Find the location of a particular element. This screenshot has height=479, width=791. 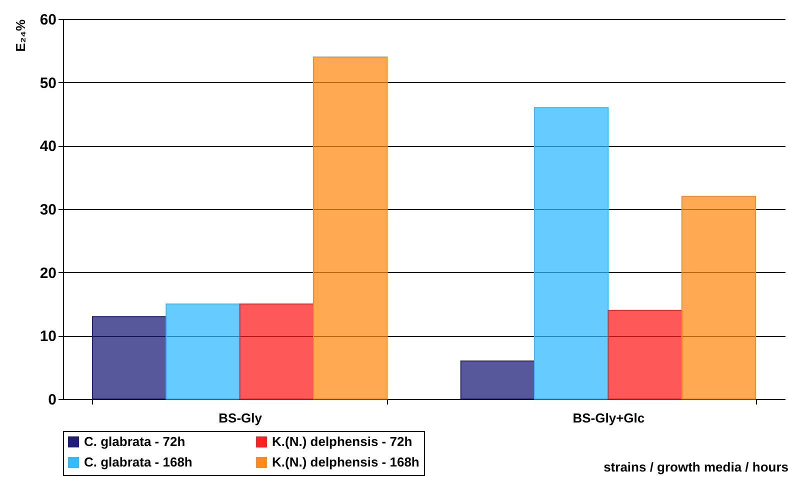

y-tick-label: 20 is located at coordinates (48, 273).